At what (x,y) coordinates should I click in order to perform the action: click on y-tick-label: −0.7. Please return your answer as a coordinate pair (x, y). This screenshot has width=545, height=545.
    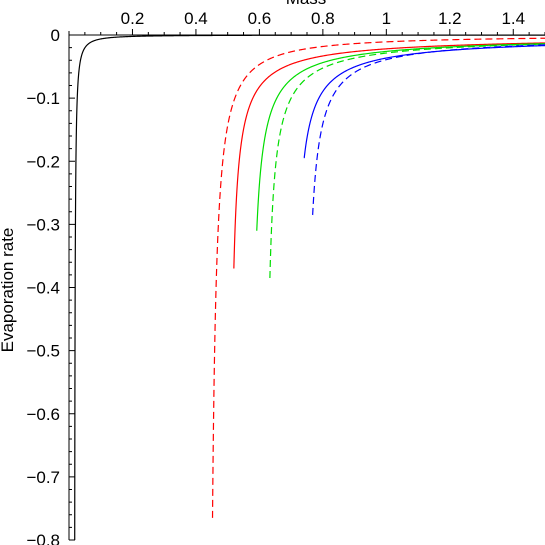
    Looking at the image, I should click on (43, 477).